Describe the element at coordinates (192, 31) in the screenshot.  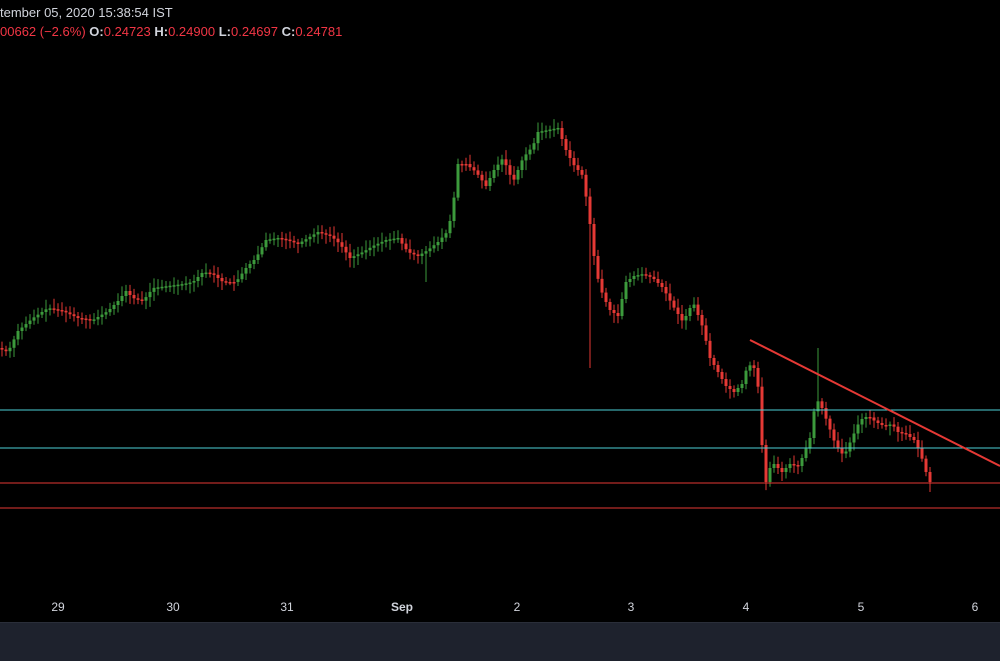
I see `high-value: 0.24900` at that location.